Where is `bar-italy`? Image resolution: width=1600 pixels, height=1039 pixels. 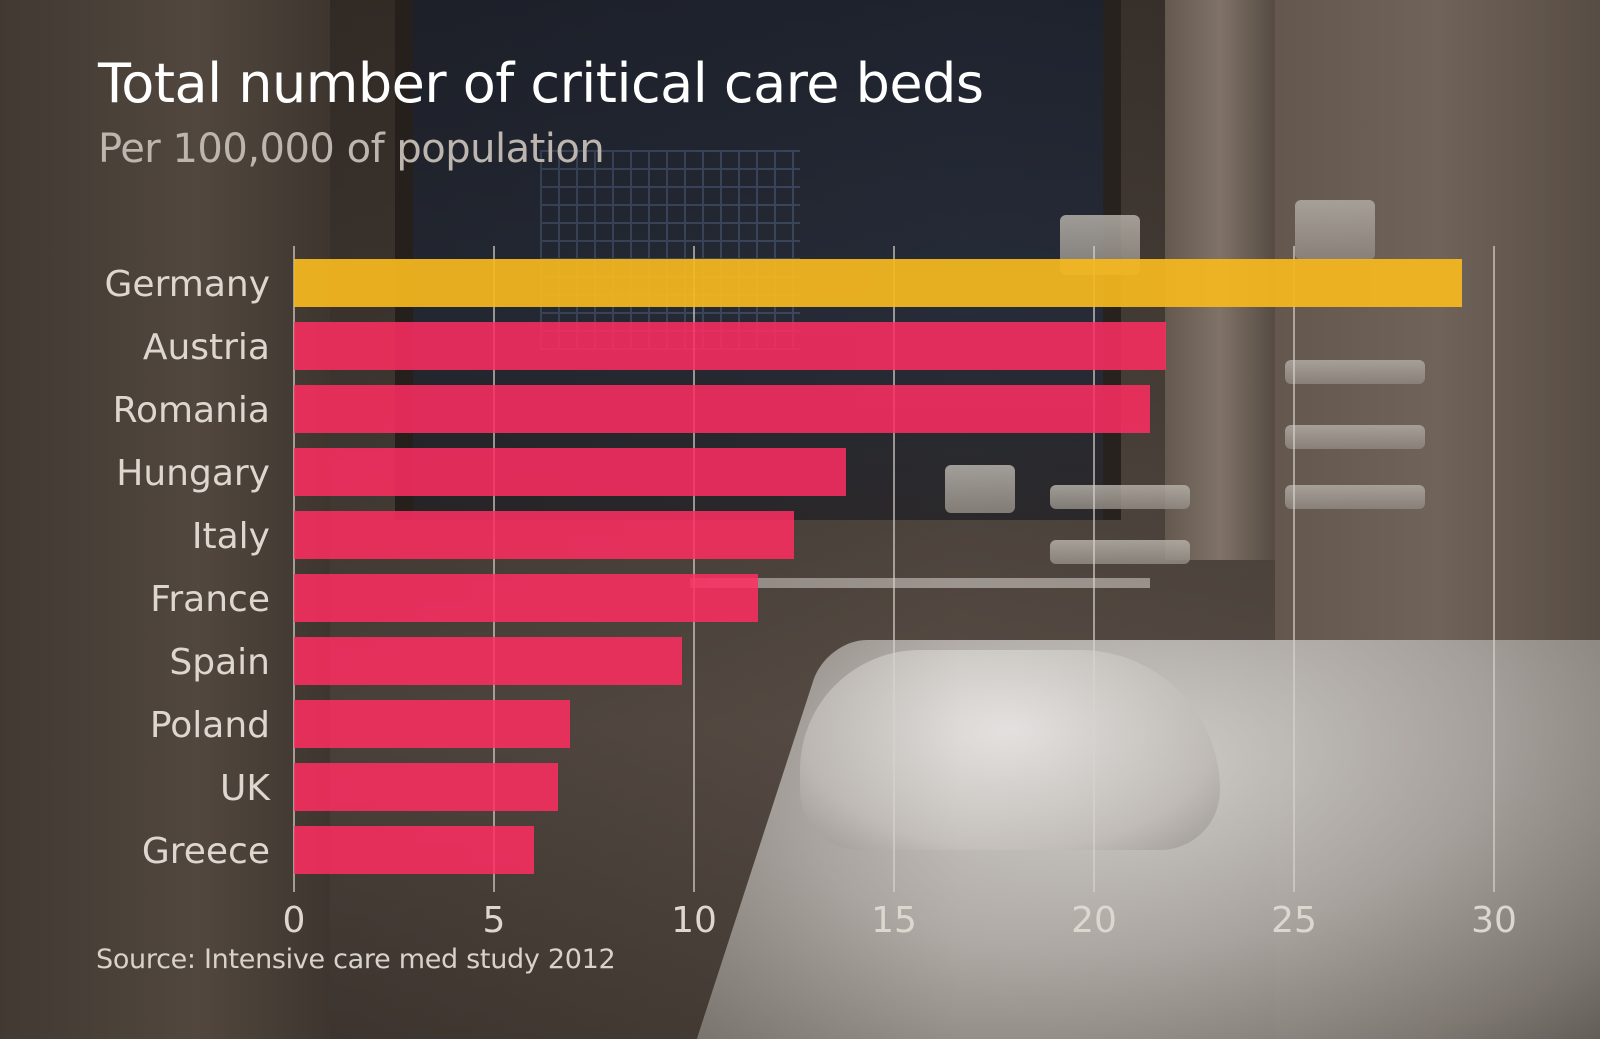
bar-italy is located at coordinates (544, 535).